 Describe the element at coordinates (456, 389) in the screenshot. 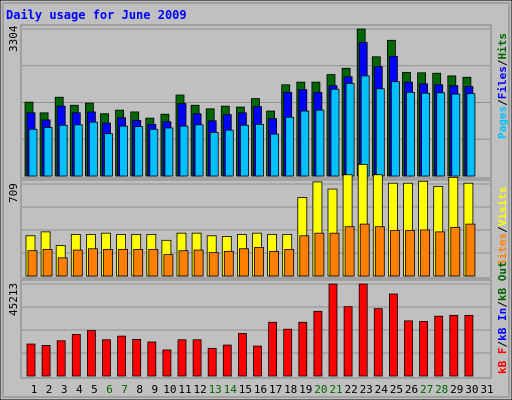

I see `x-tick-label: 29` at that location.